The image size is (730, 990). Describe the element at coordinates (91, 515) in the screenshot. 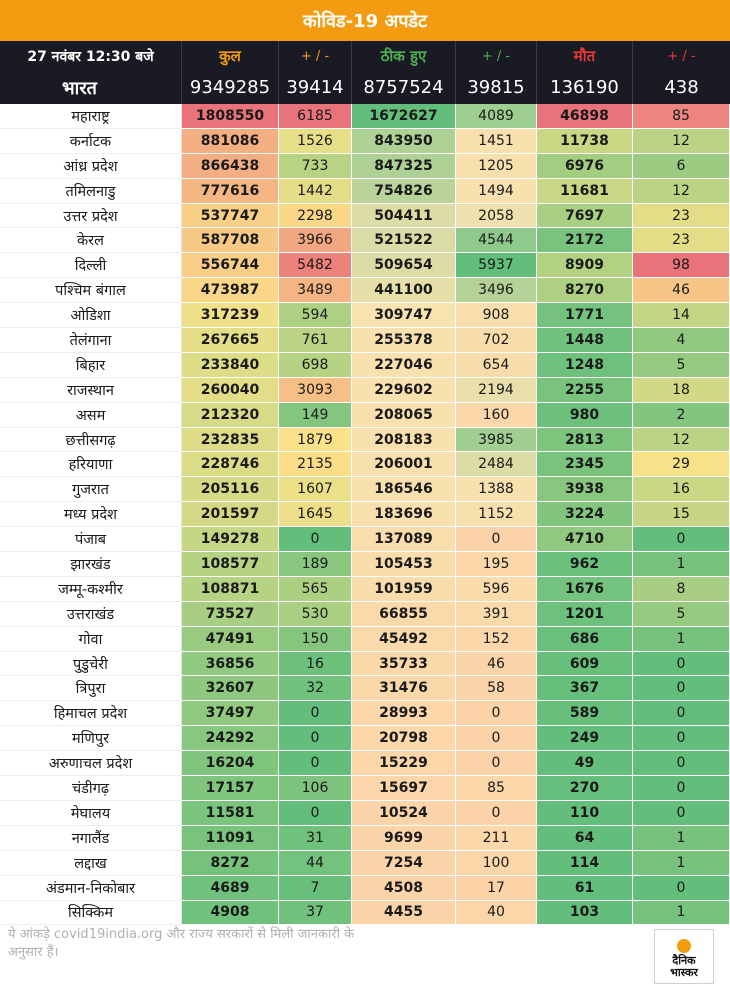

I see `state-name: मध्य प्रदेश` at that location.